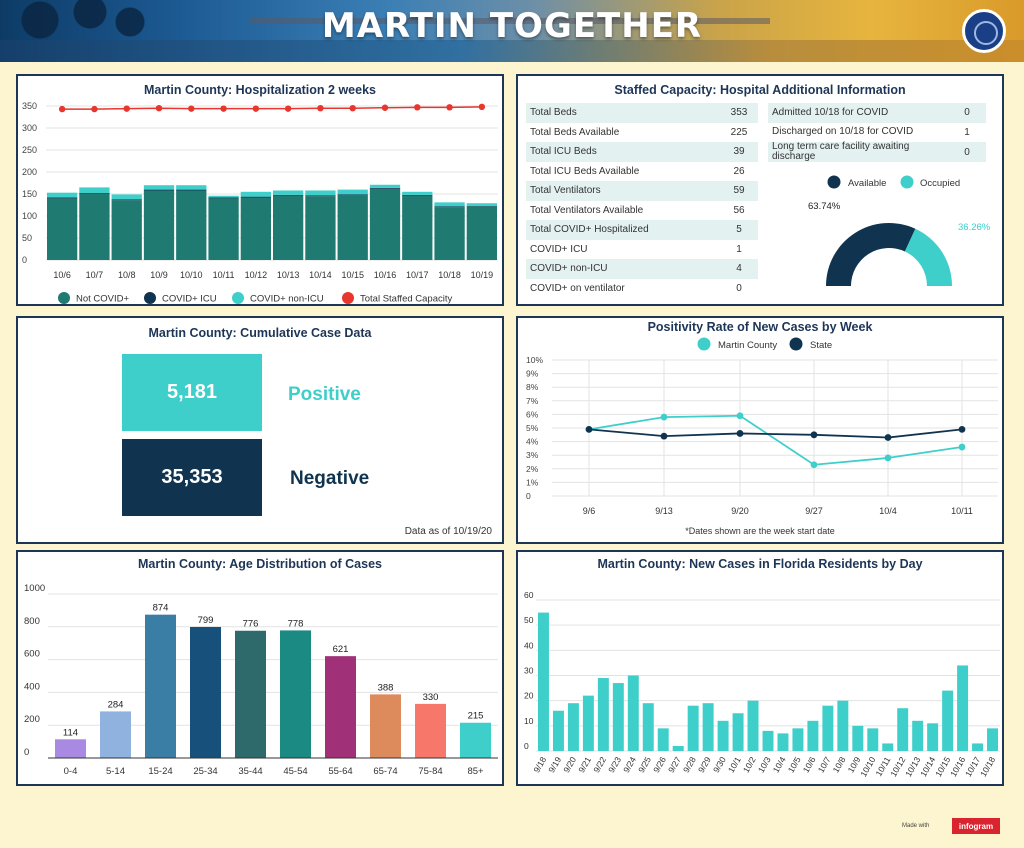 This screenshot has height=848, width=1024. Describe the element at coordinates (704, 765) in the screenshot. I see `x-tick-label: 9/29` at that location.